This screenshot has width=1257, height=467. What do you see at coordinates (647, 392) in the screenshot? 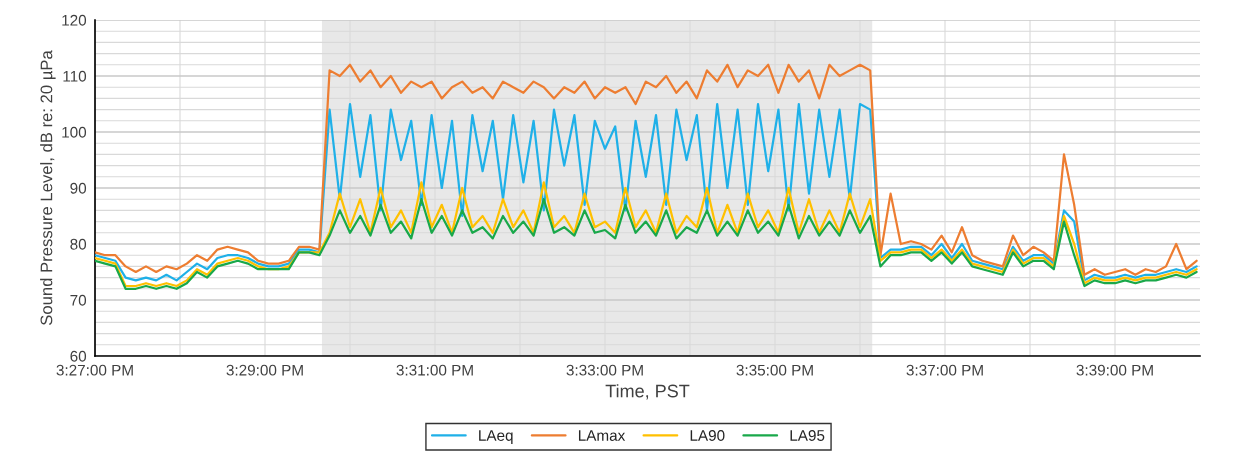
I see `x-axis-title: Time, PST` at bounding box center [647, 392].